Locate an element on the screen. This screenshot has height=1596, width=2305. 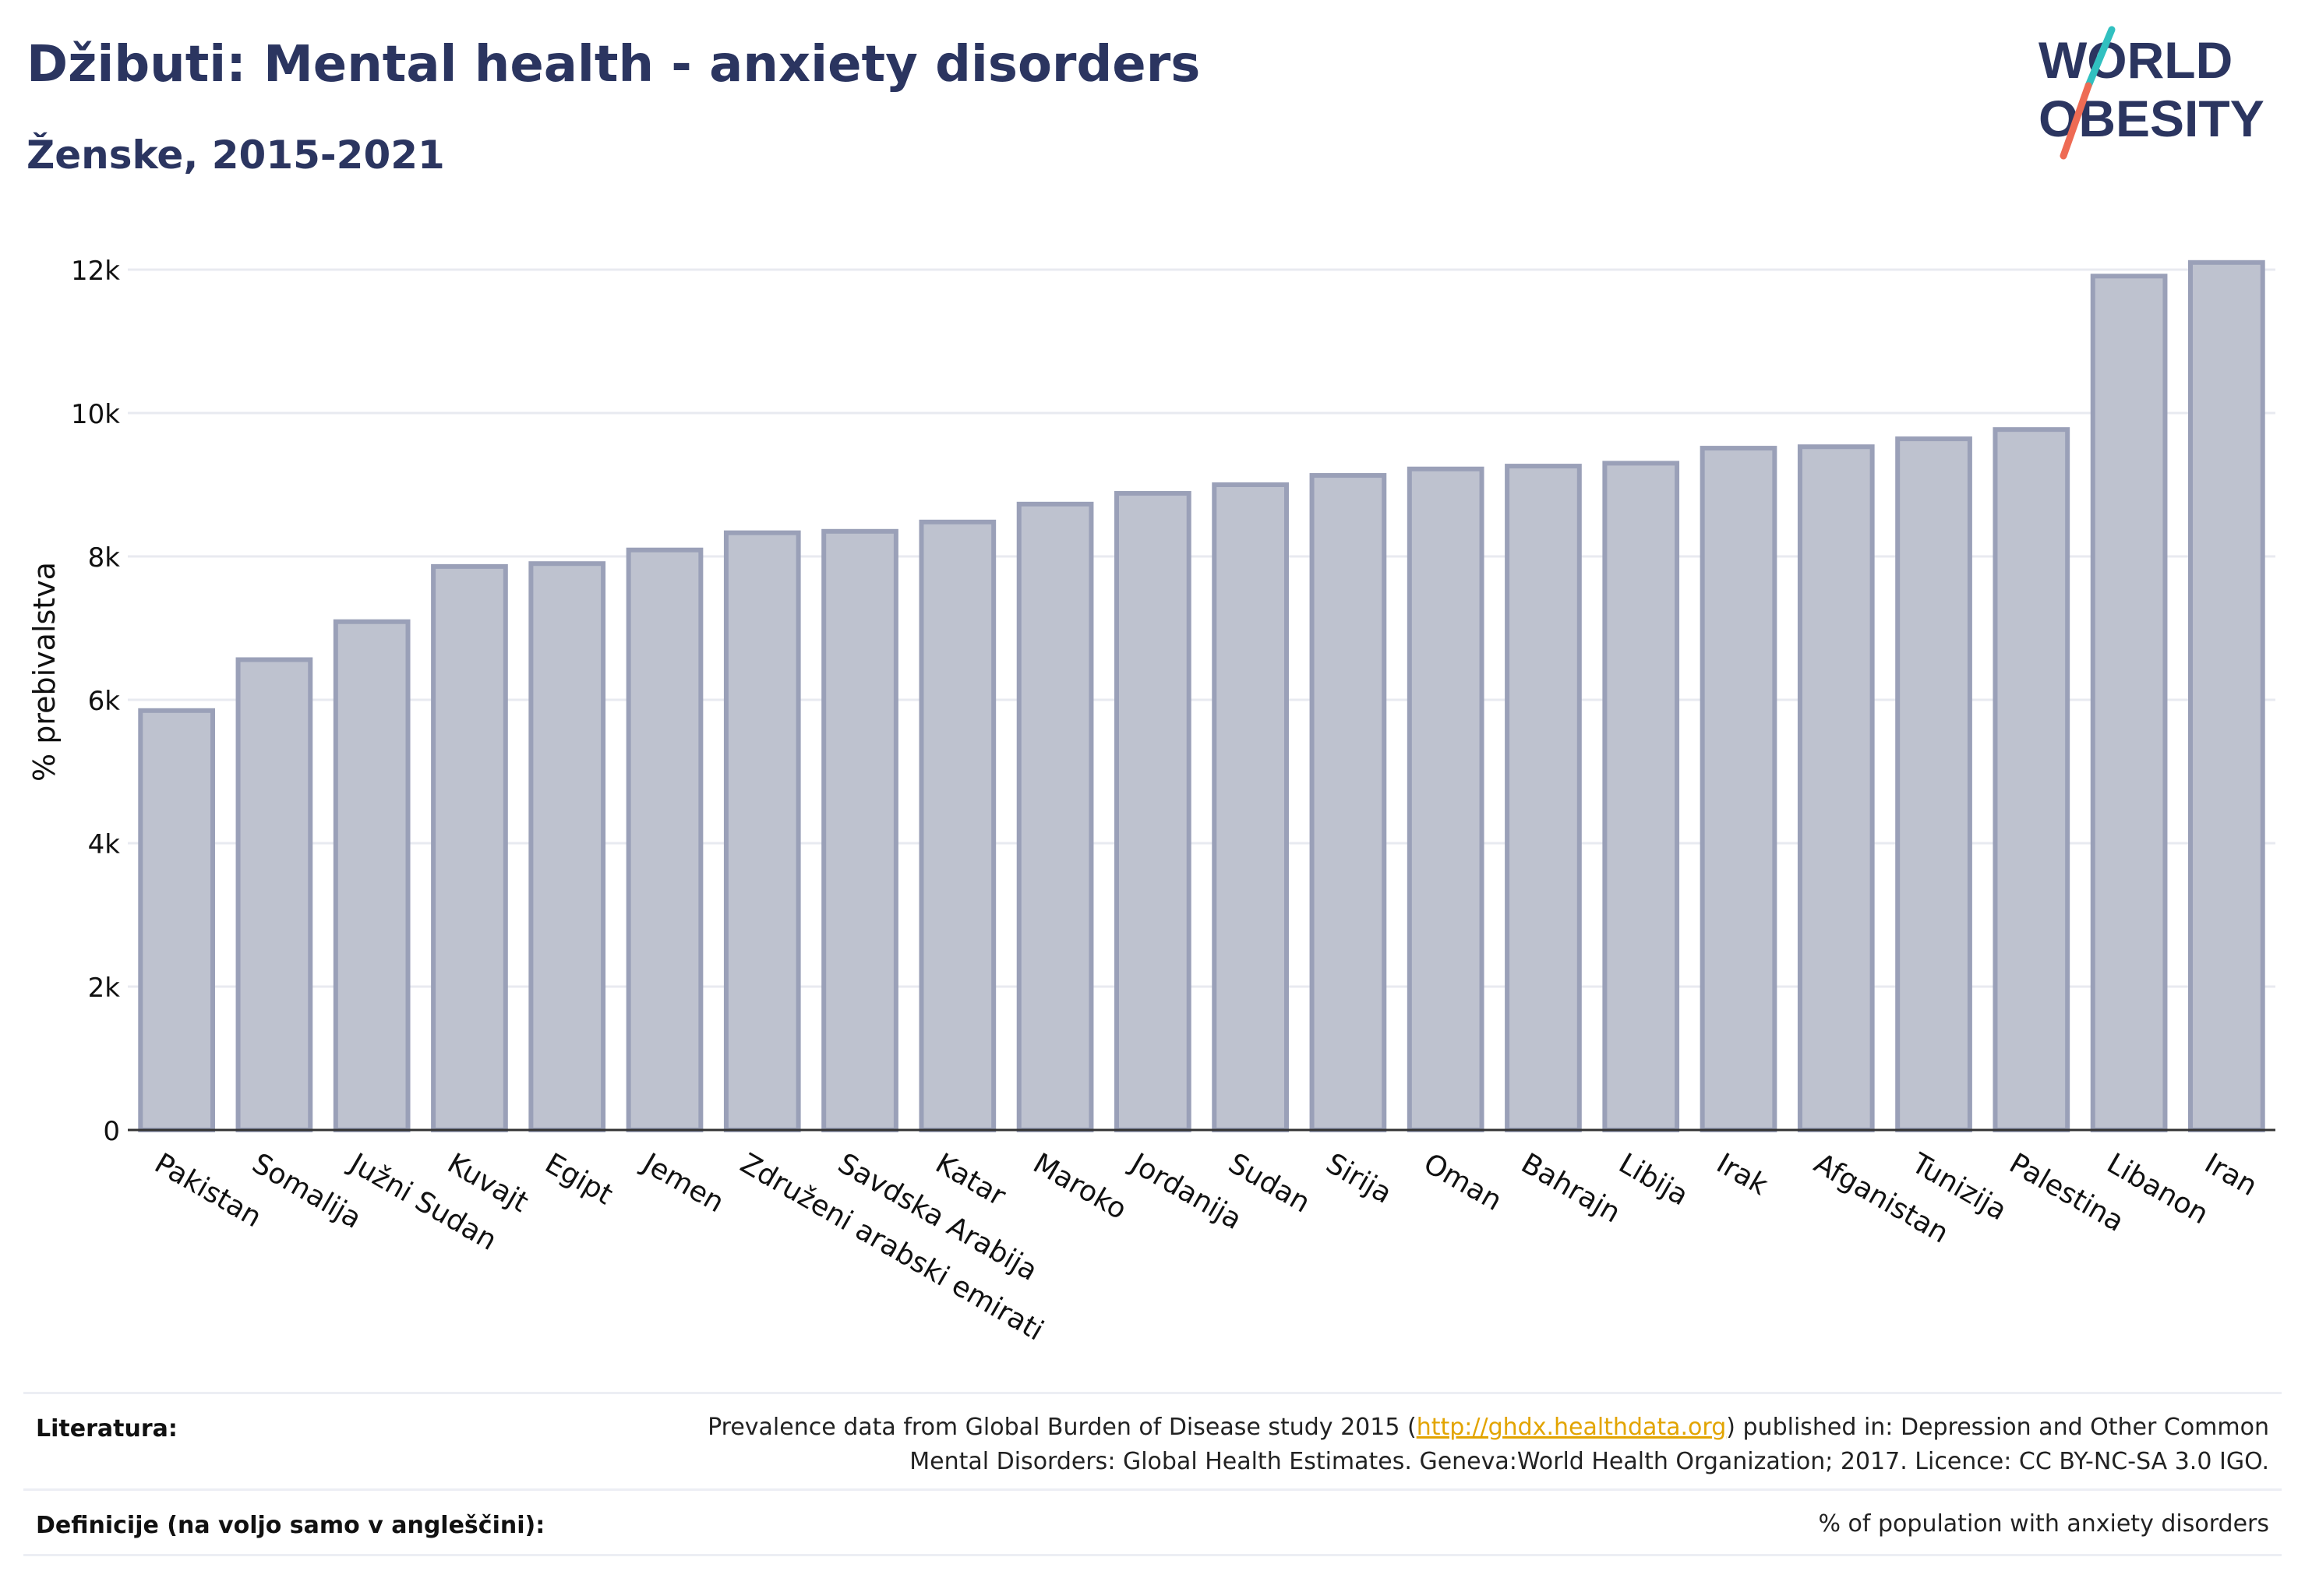
footer-divider-top is located at coordinates (1152, 1393).